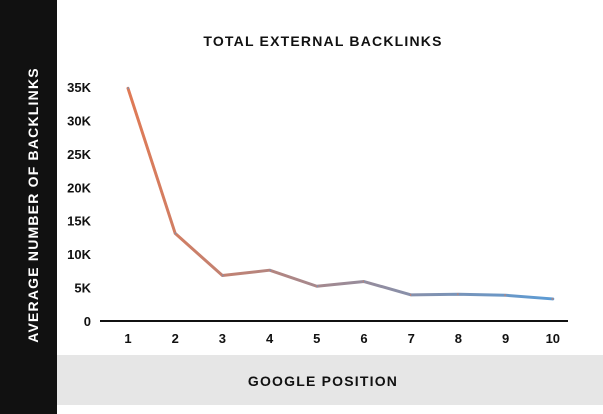 The image size is (603, 414). What do you see at coordinates (363, 338) in the screenshot?
I see `x-tick-label: 6` at bounding box center [363, 338].